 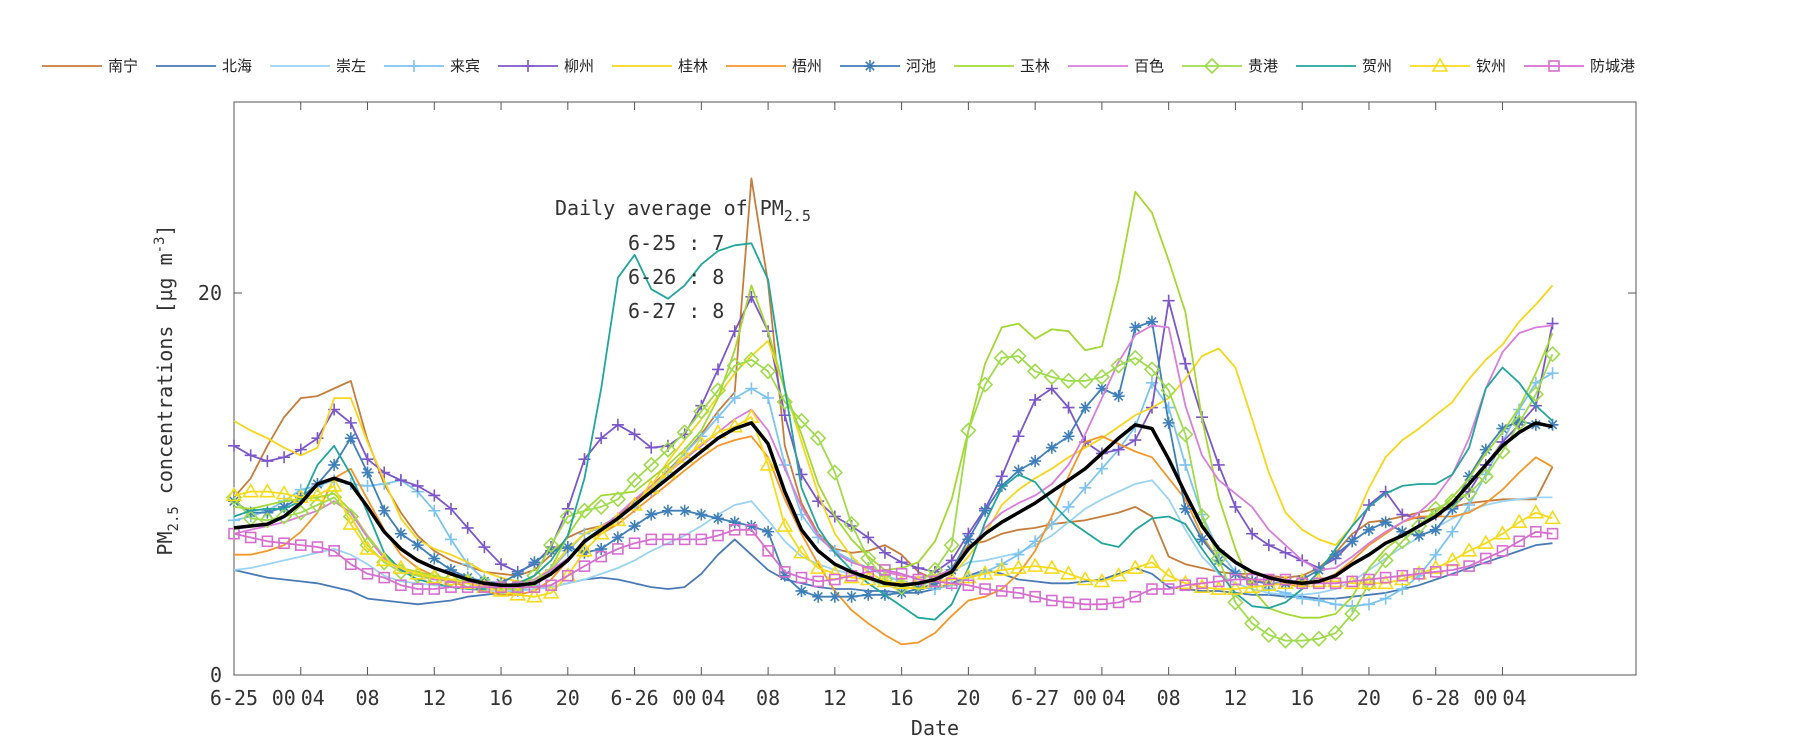 What do you see at coordinates (1169, 698) in the screenshot?
I see `x-tick-label: 08` at bounding box center [1169, 698].